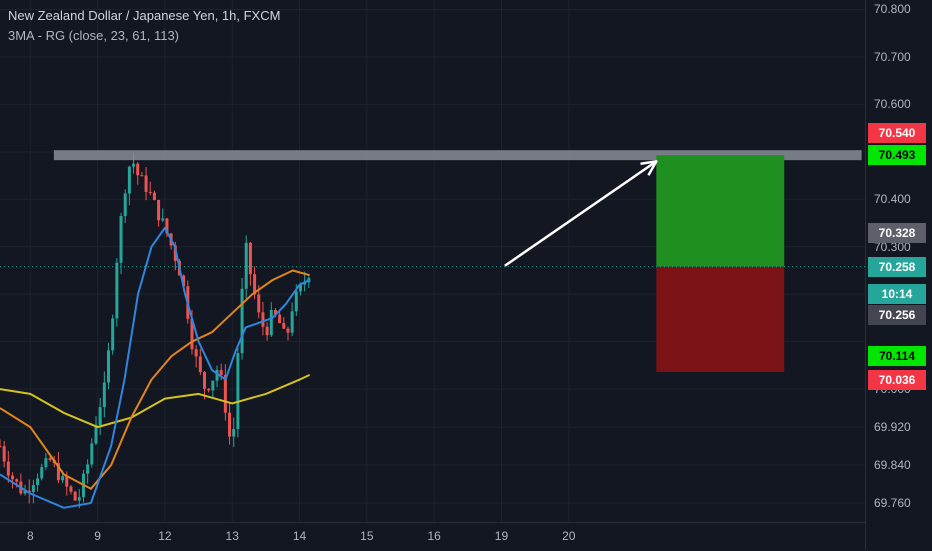 The height and width of the screenshot is (551, 932). I want to click on price-label: 70.036, so click(897, 379).